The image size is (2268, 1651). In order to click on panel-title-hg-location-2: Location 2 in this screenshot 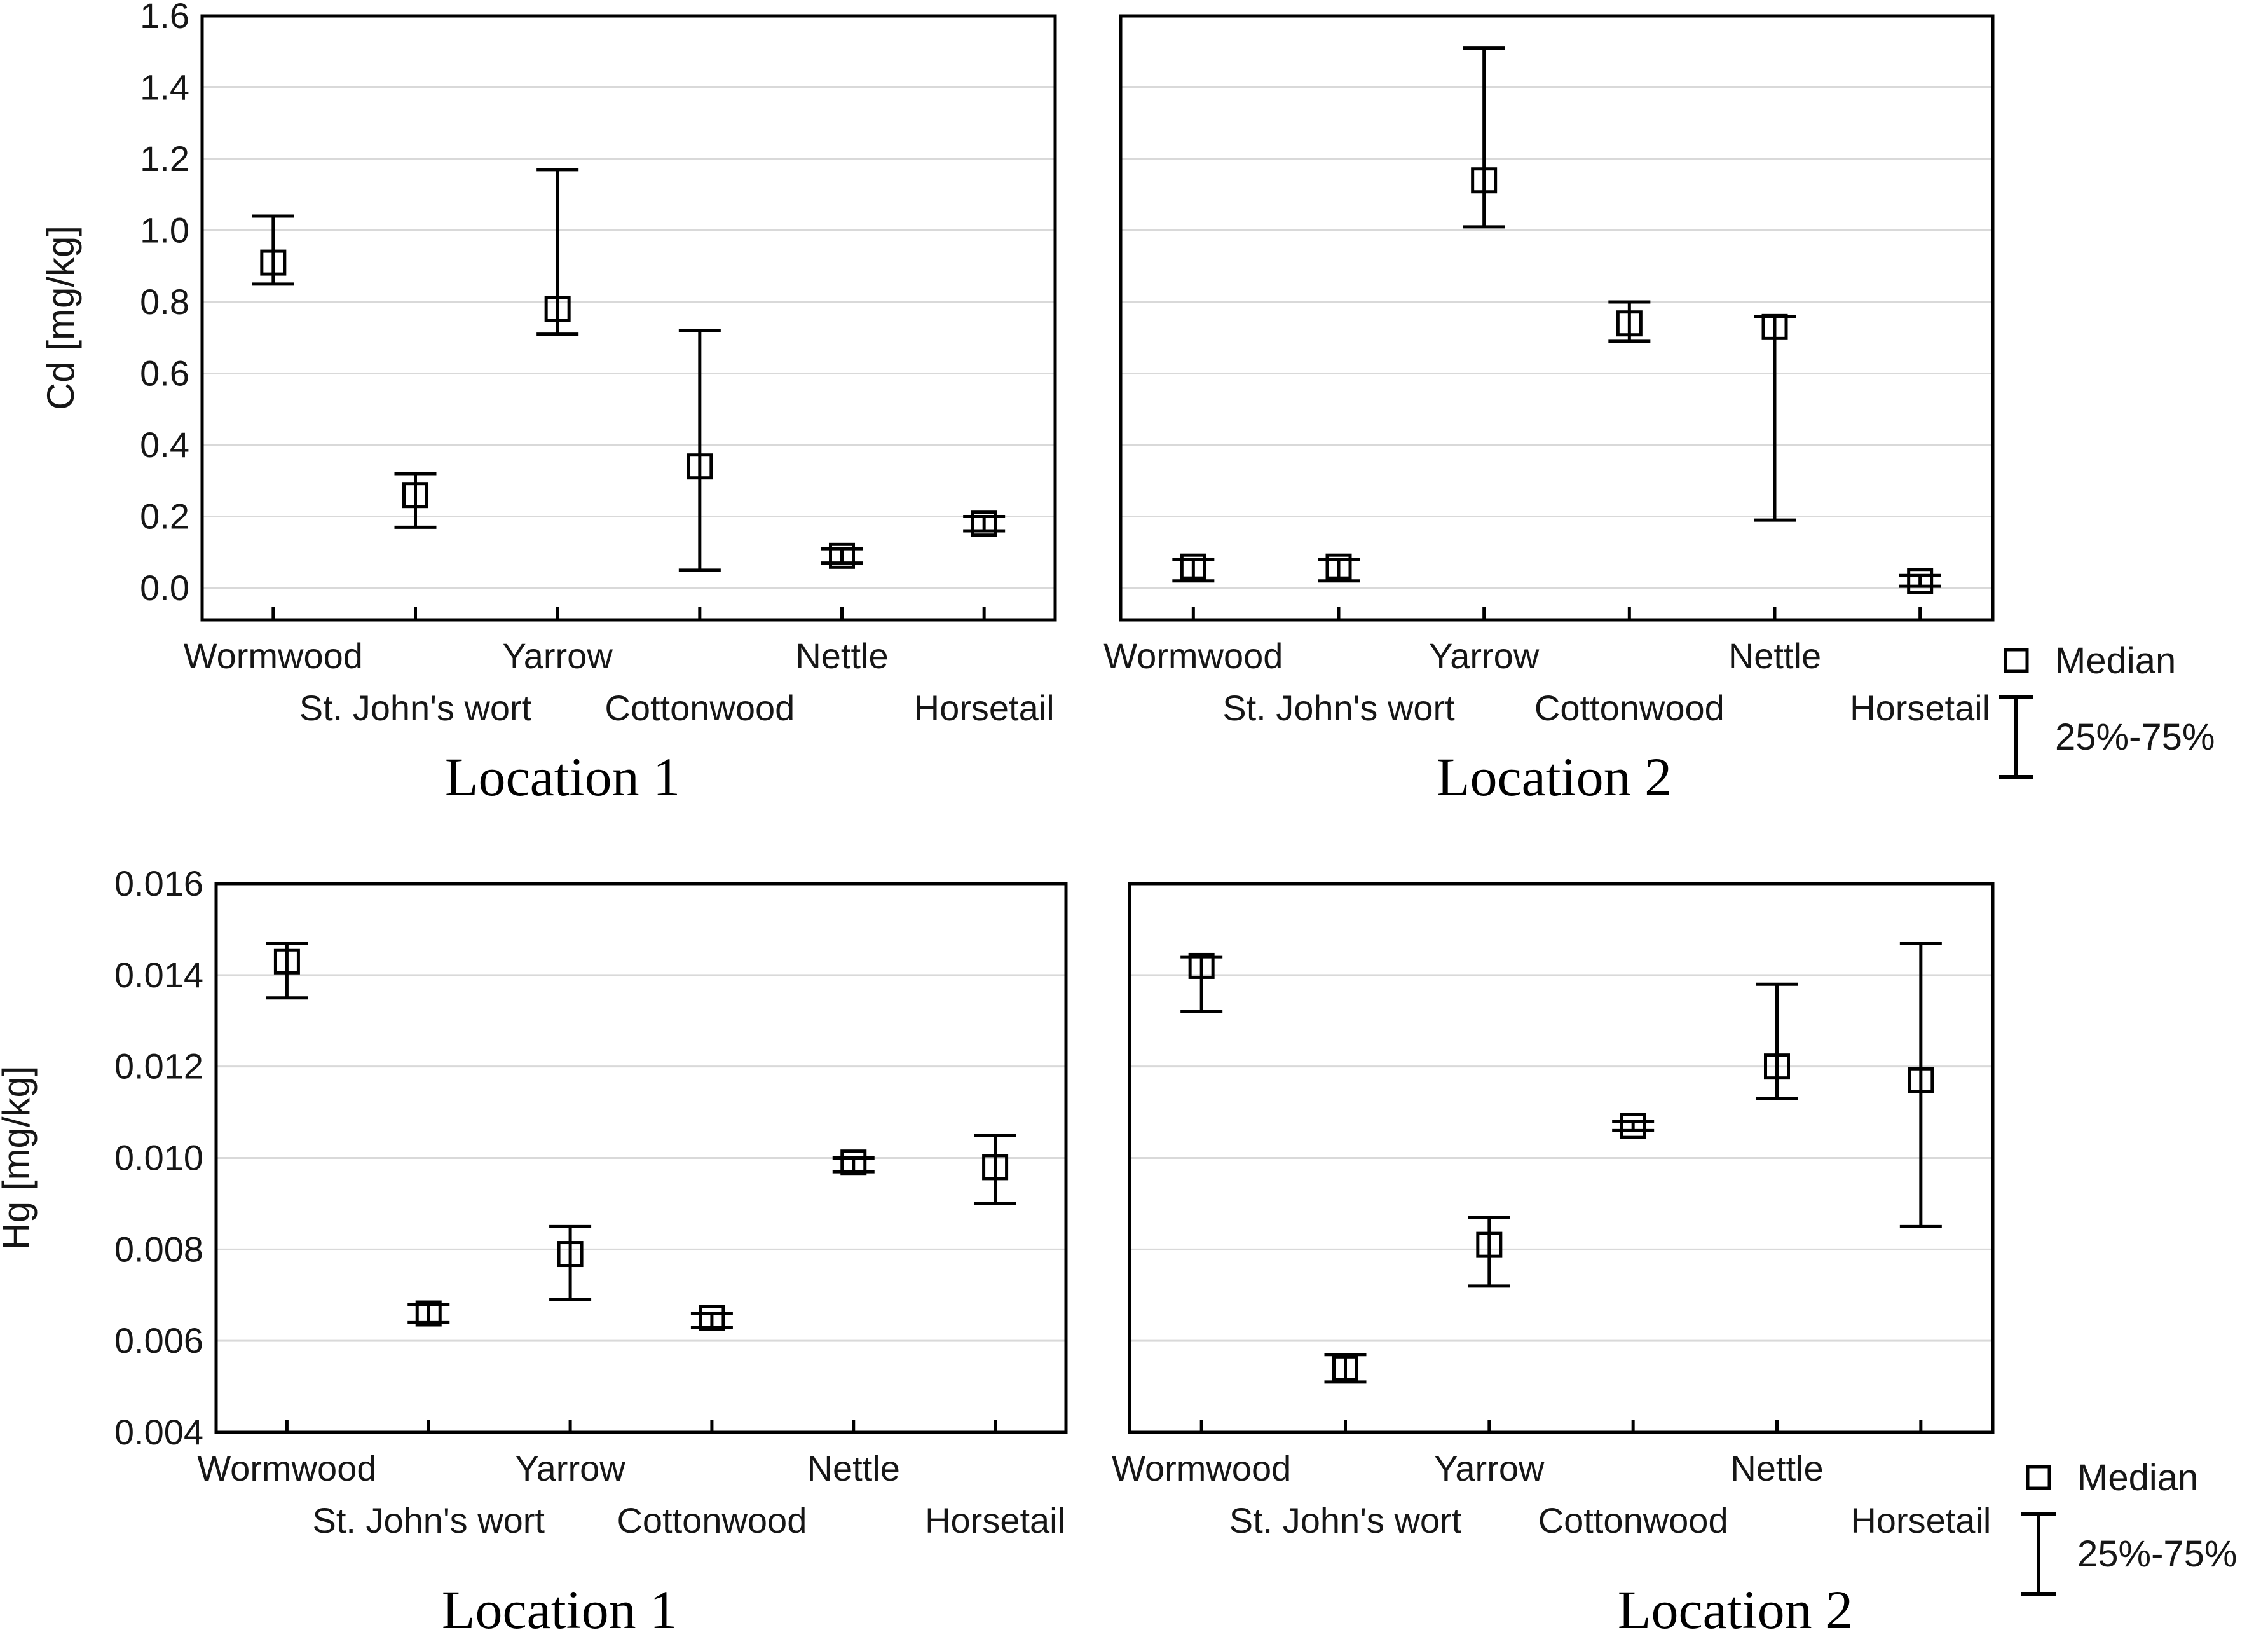, I will do `click(1735, 1609)`.